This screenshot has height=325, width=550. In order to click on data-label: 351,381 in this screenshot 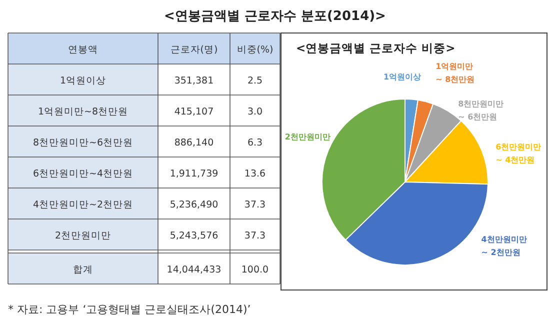, I will do `click(194, 81)`.